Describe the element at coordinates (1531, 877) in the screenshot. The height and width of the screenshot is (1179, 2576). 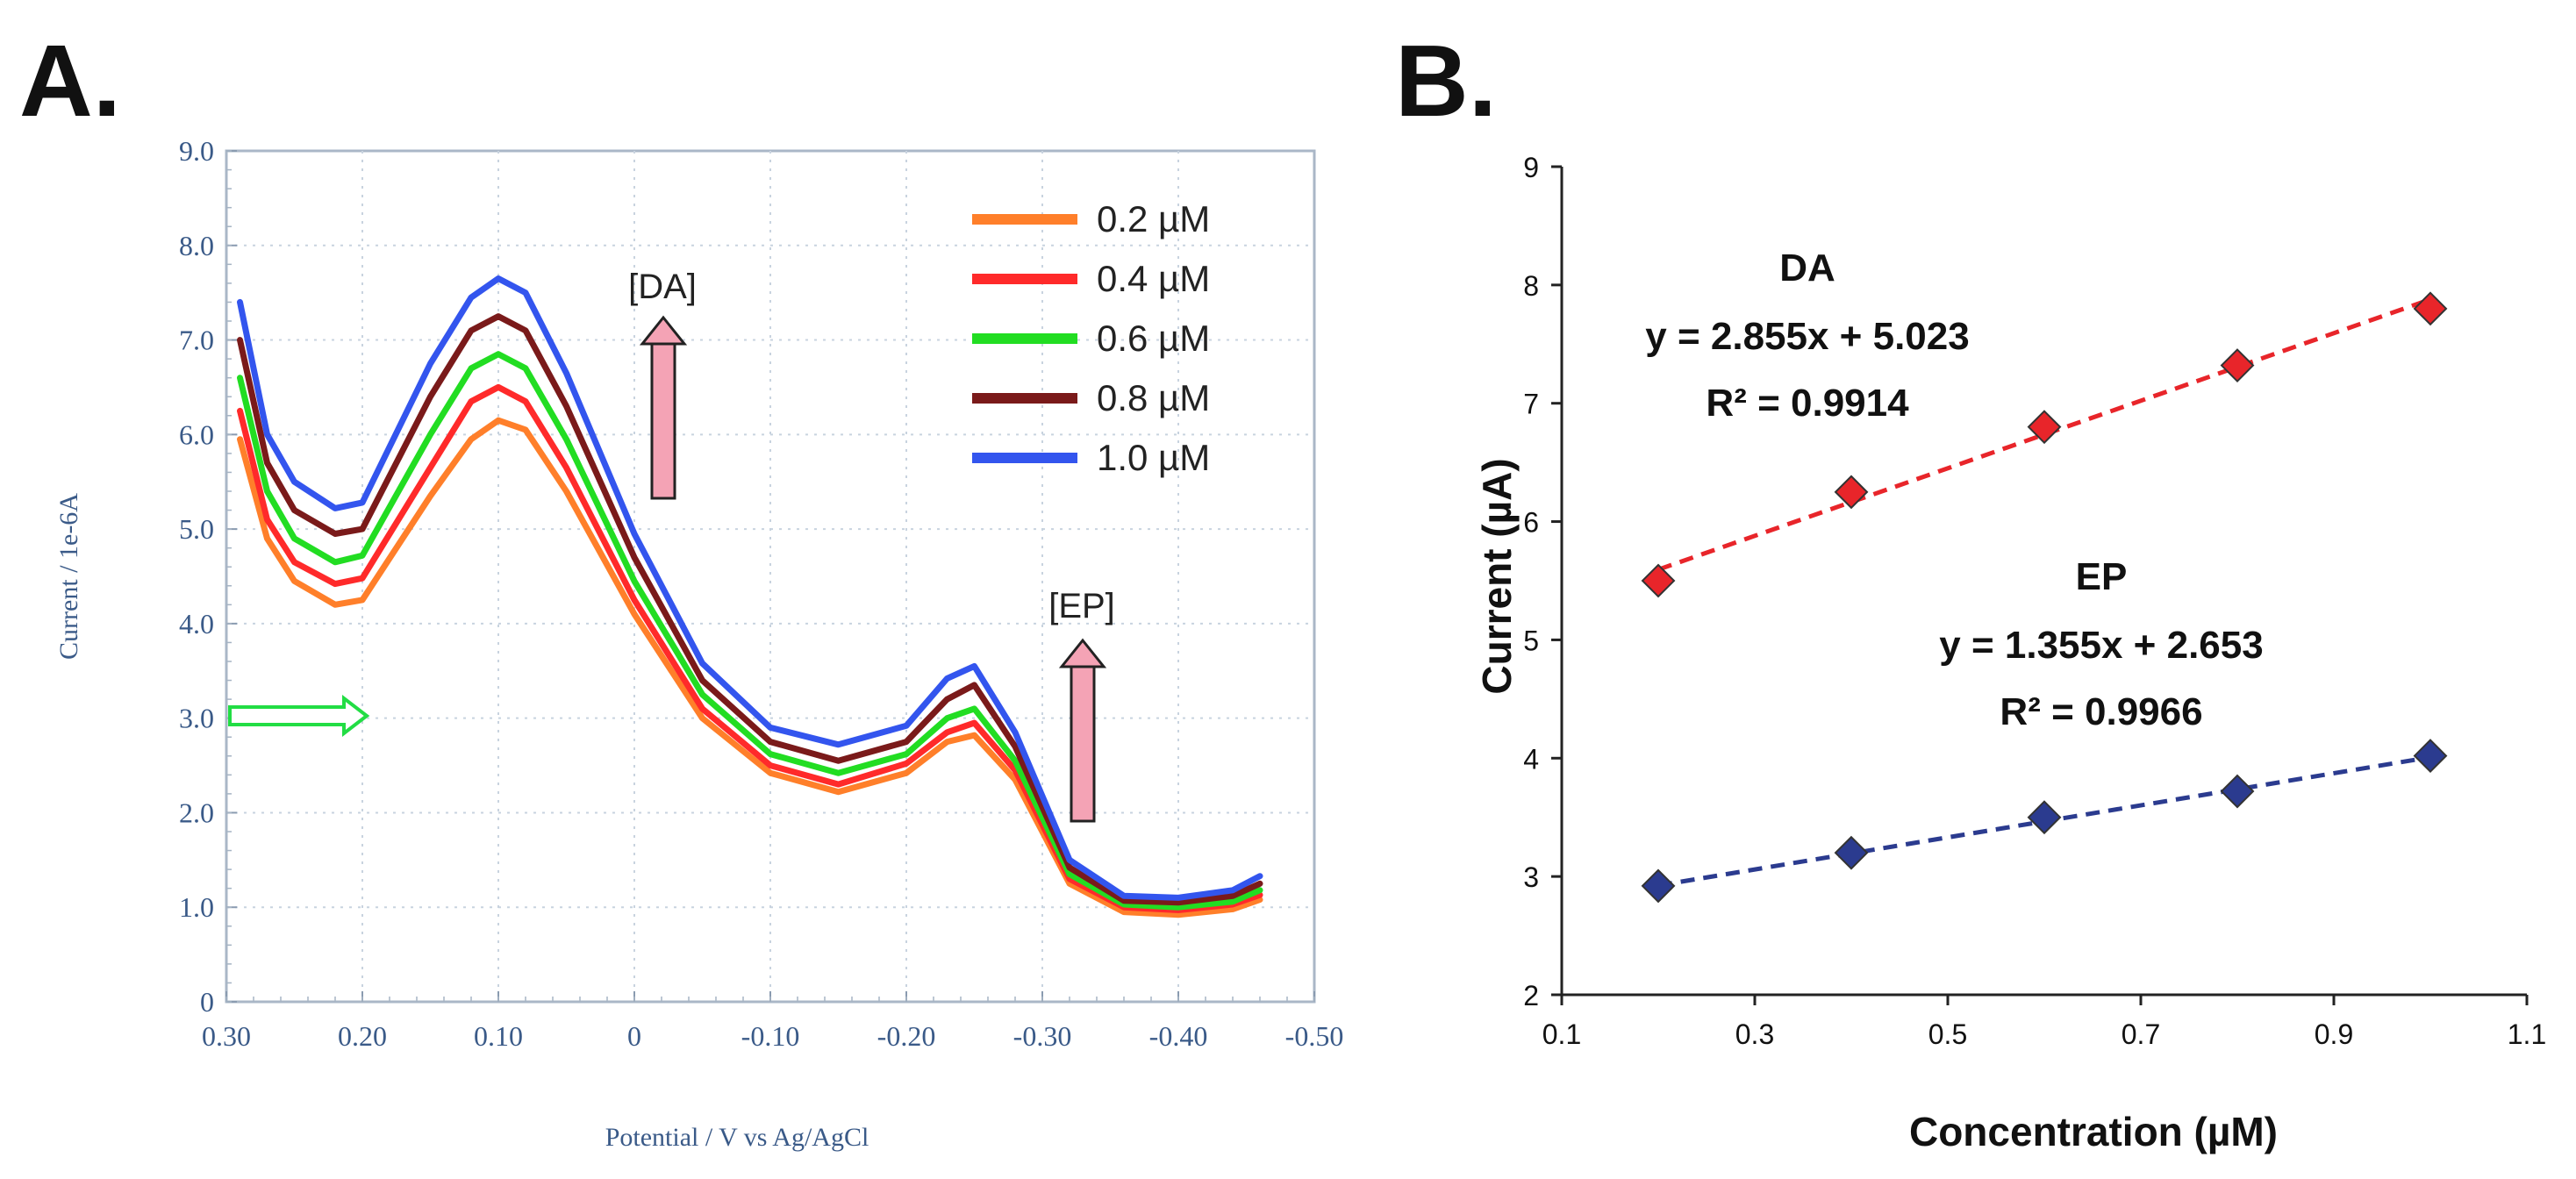
I see `y-tick-label-b: 3` at that location.